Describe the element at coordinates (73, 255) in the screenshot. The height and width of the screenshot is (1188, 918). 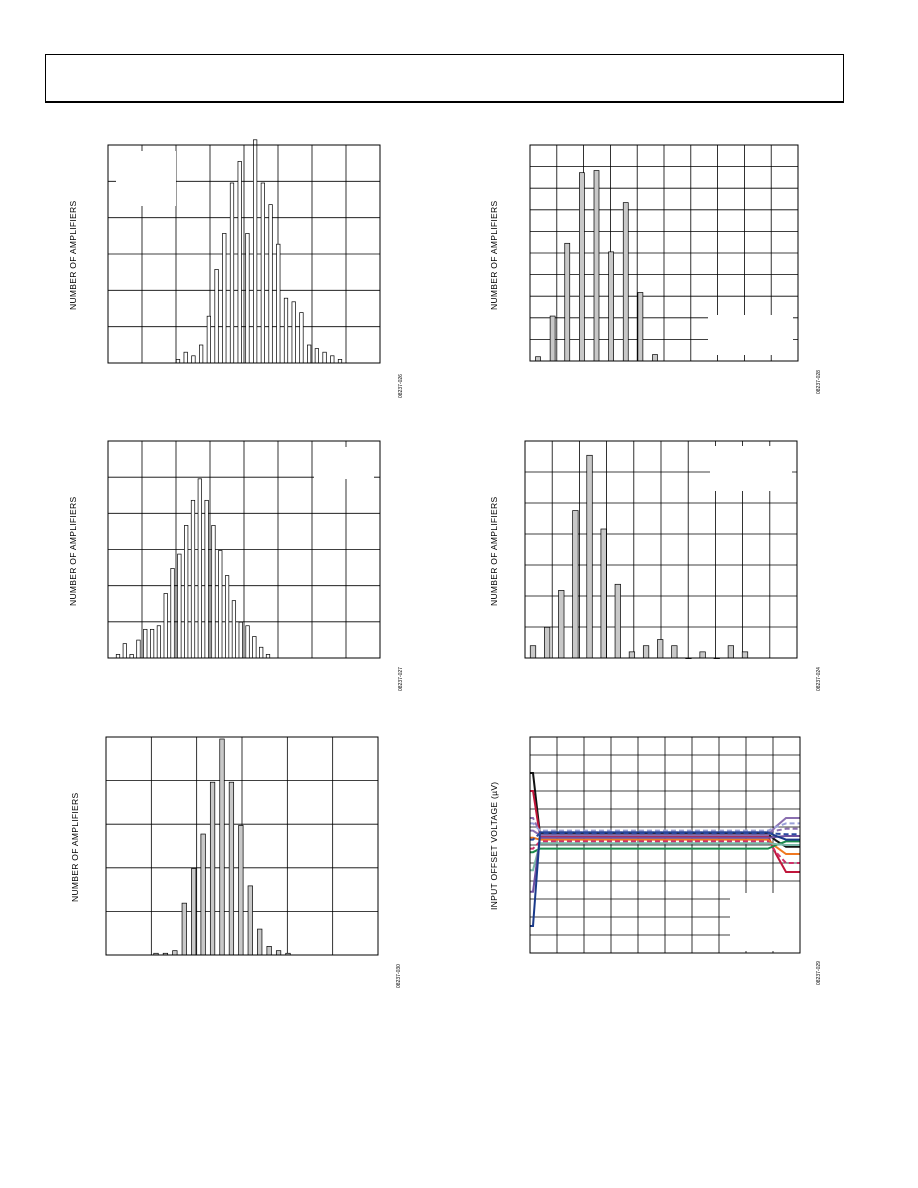
I see `y-axis-label-1: NUMBER OF AMPLIFIERS` at that location.